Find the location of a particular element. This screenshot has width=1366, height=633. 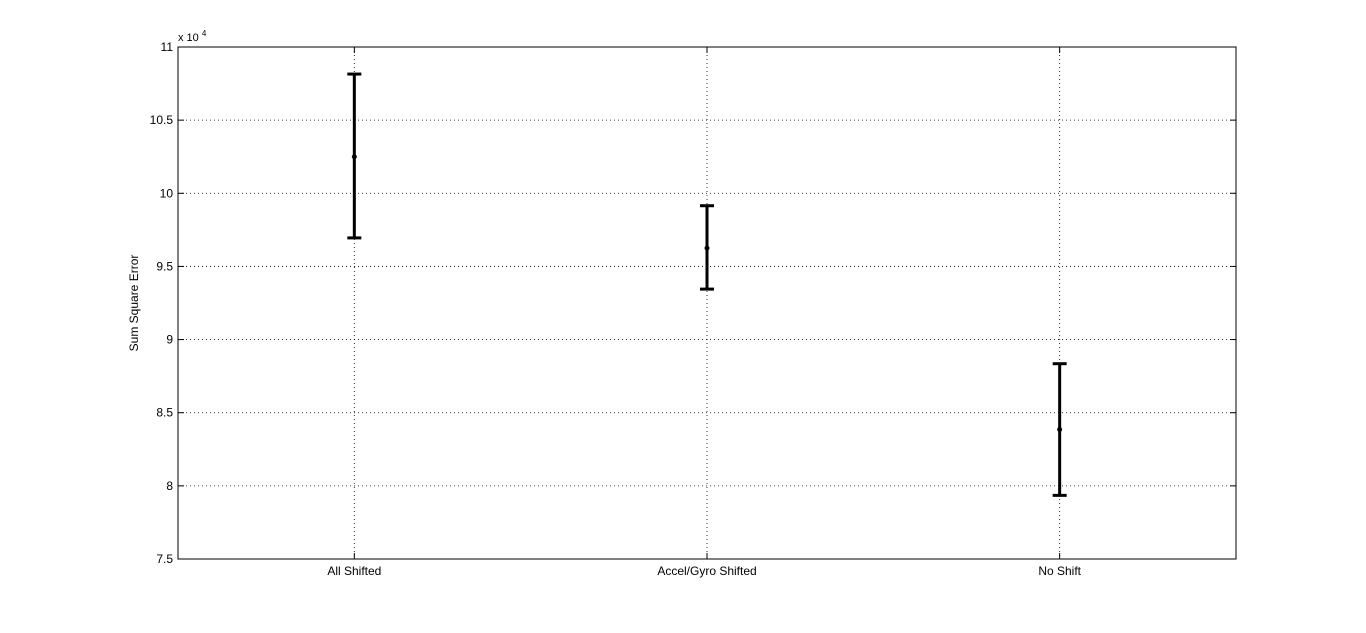

y-exponent-label: x 10 4 is located at coordinates (192, 36).